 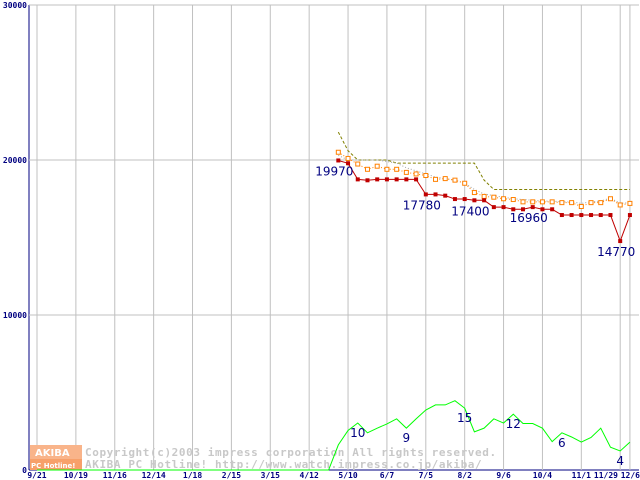 I want to click on y-tick-label: 0, so click(x=24, y=470).